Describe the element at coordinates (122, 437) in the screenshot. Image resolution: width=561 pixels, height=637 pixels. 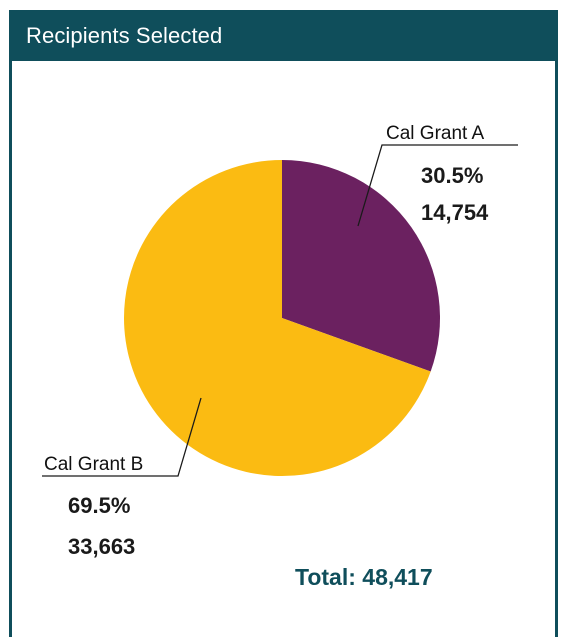
I see `leader-line-cal-grant-b` at that location.